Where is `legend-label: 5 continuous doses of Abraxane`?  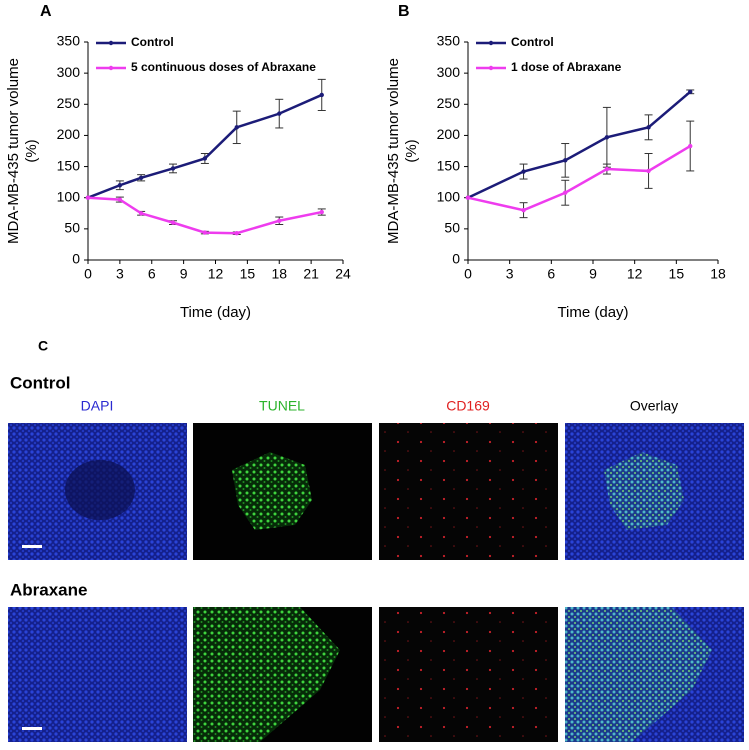 legend-label: 5 continuous doses of Abraxane is located at coordinates (223, 67).